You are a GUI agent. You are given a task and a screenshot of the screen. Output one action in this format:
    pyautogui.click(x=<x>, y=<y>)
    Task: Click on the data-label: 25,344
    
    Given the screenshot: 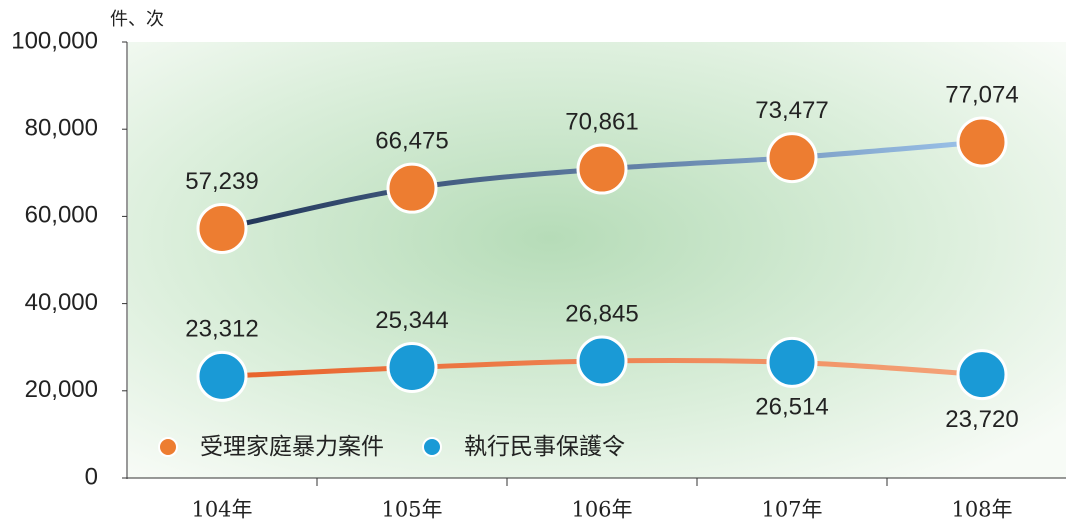 What is the action you would take?
    pyautogui.click(x=411, y=320)
    